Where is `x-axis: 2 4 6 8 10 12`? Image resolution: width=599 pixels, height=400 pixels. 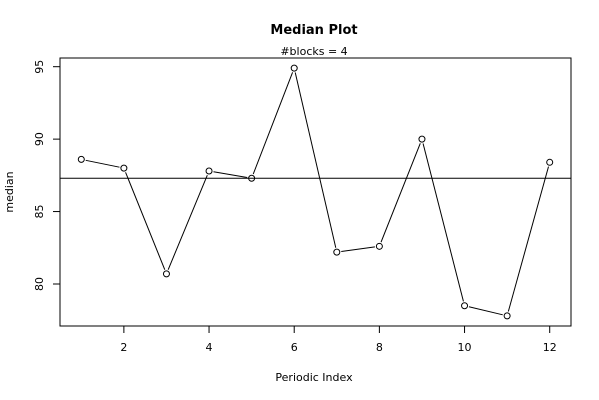 x-axis: 2 4 6 8 10 12 is located at coordinates (338, 339).